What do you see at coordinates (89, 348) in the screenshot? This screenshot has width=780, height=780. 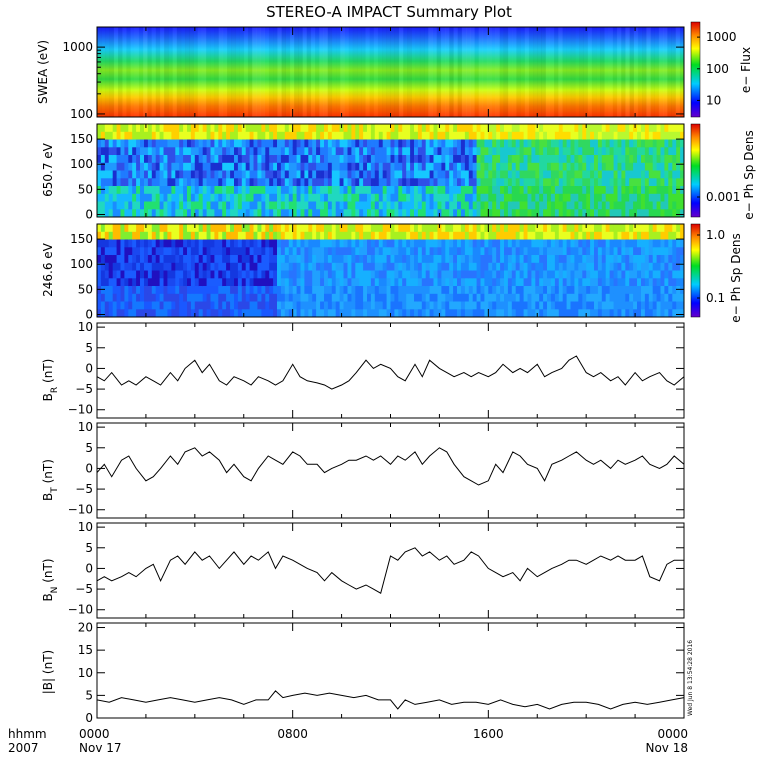 I see `y-tick-label: 5` at bounding box center [89, 348].